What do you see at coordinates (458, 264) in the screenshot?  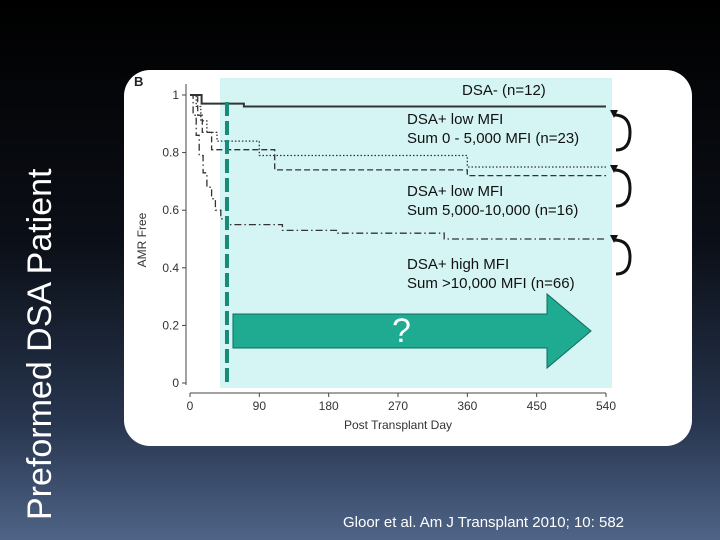 I see `series-label-4: DSA+ high MFI` at bounding box center [458, 264].